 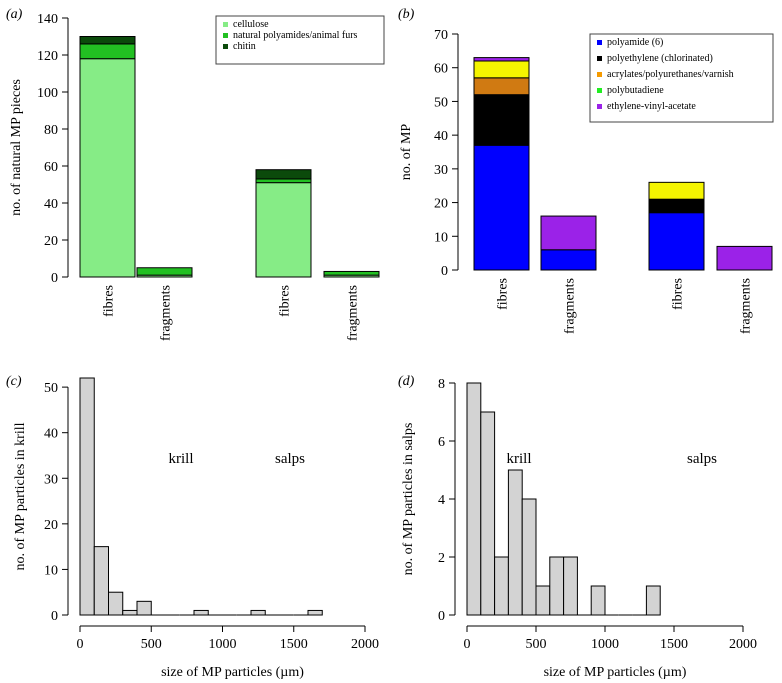 I want to click on panel-label: (b), so click(x=406, y=14).